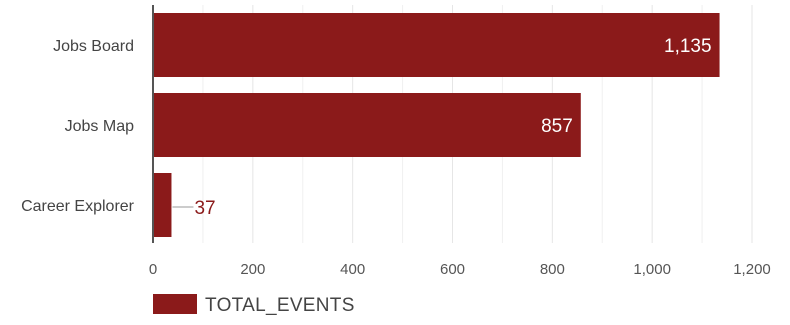 The image size is (790, 325). I want to click on category-label: Jobs Map, so click(99, 126).